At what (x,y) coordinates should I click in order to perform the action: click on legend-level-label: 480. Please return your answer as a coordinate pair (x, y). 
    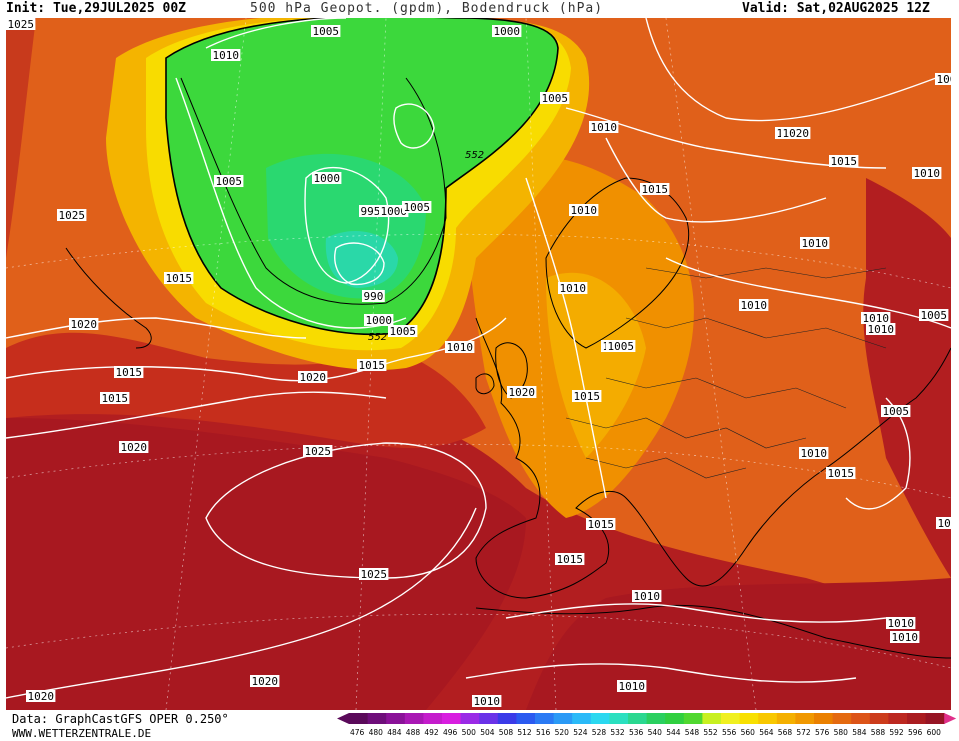
    Looking at the image, I should click on (376, 732).